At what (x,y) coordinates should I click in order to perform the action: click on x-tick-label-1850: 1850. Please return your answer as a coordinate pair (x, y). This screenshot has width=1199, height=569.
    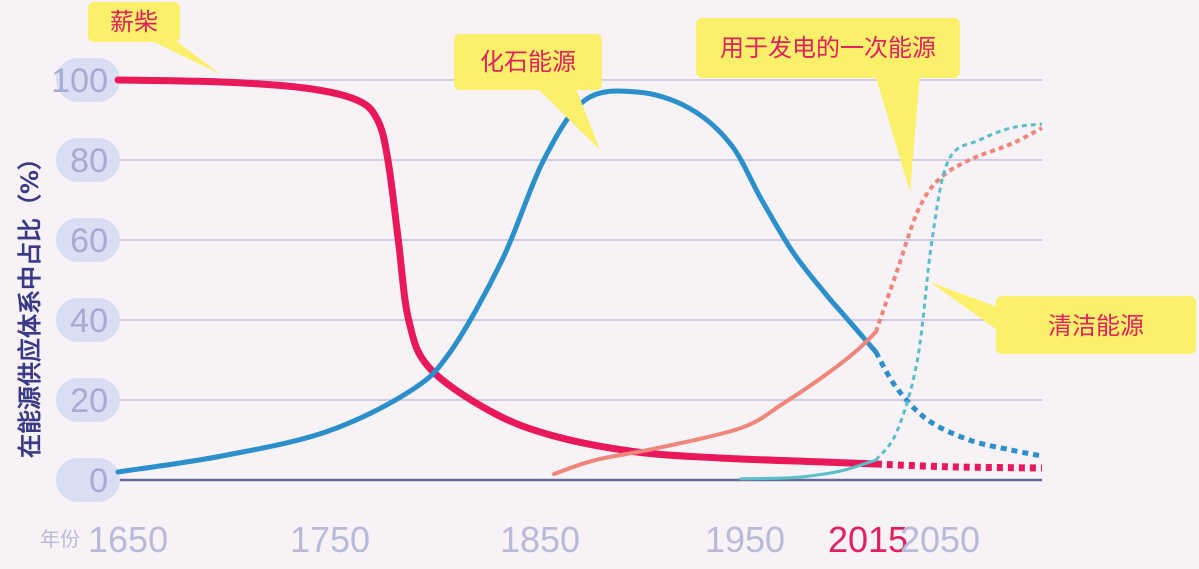
    Looking at the image, I should click on (540, 539).